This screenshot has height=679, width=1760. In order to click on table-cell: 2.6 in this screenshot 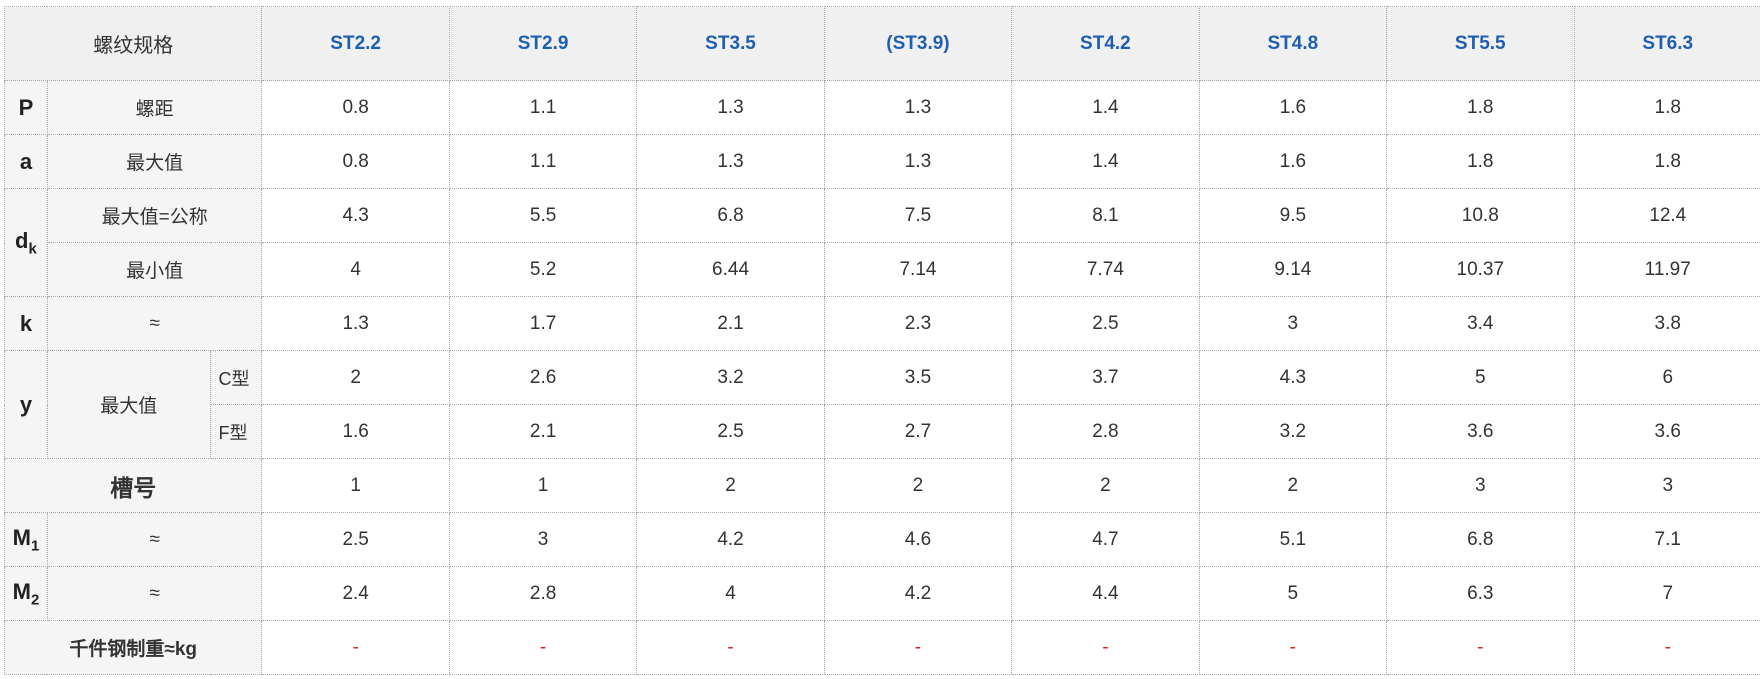, I will do `click(543, 377)`.